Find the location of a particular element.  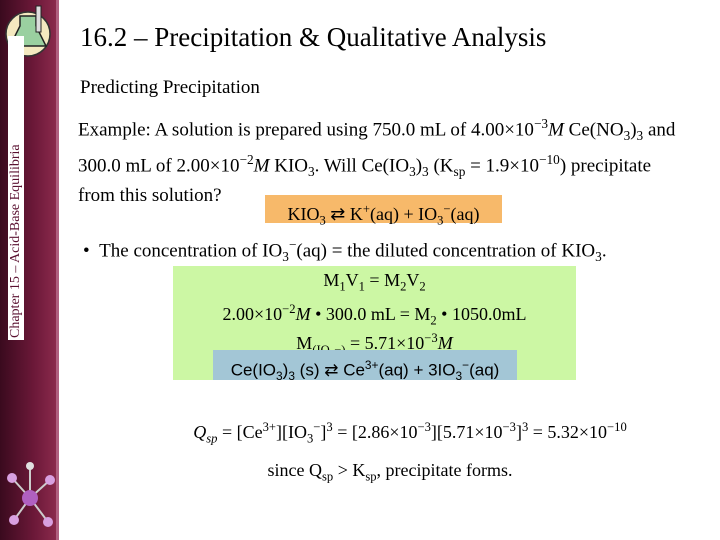

conclusion: since Qsp > Ksp, precipitate forms. is located at coordinates (360, 472).